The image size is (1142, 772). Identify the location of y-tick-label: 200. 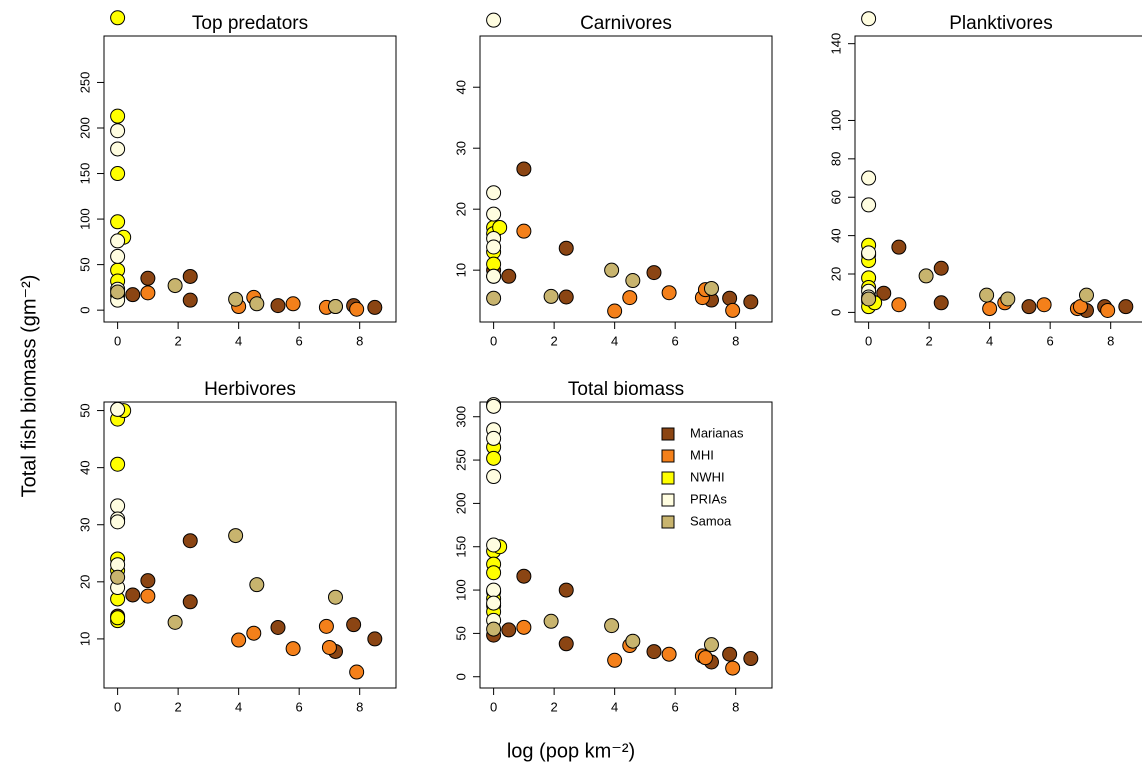
(84, 128).